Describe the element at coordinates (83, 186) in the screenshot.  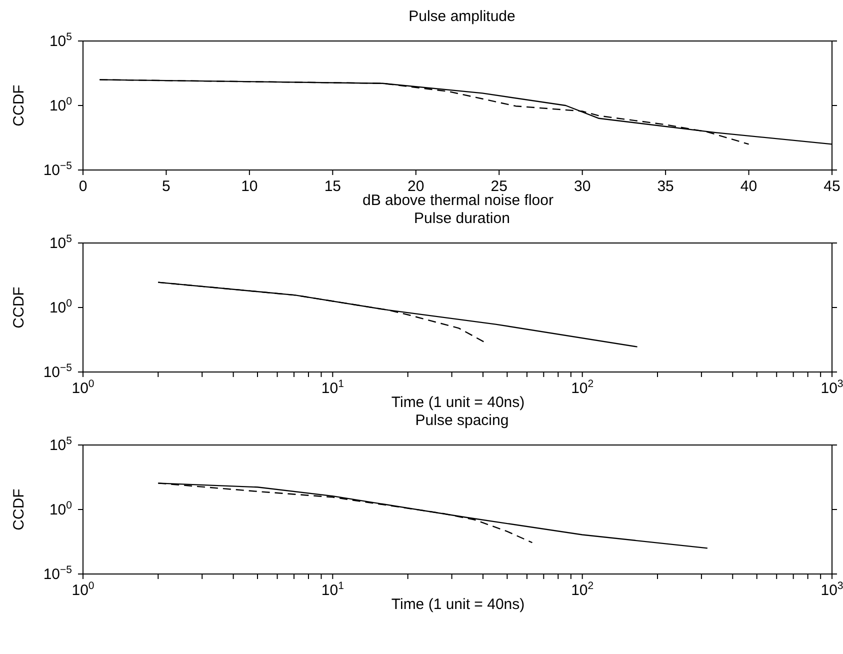
I see `x-tick-label: 0` at that location.